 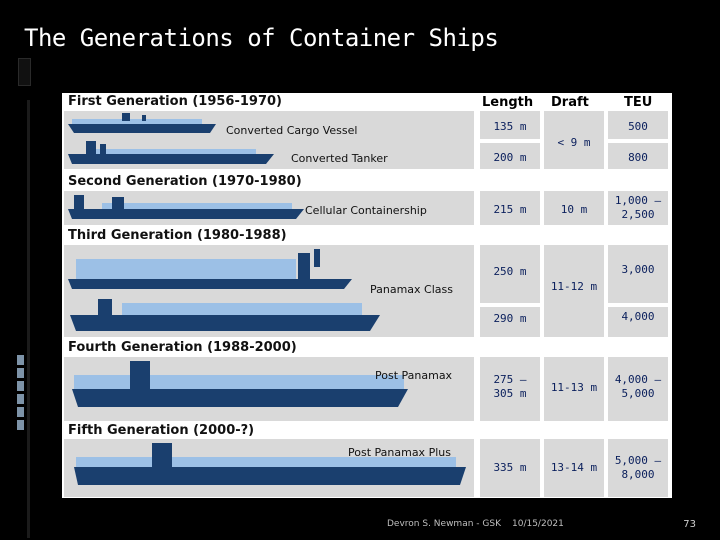 I want to click on length-header: Length, so click(x=508, y=102).